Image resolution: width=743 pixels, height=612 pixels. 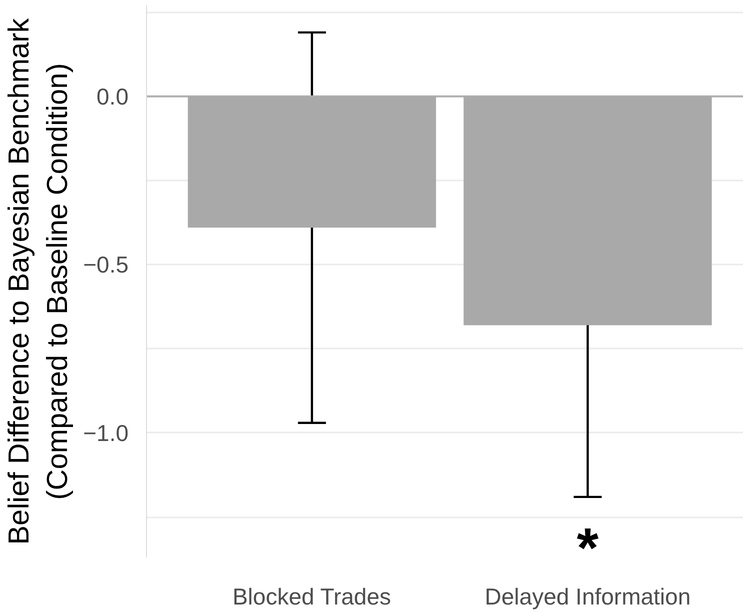 What do you see at coordinates (105, 265) in the screenshot?
I see `y-tick-label: −0.5` at bounding box center [105, 265].